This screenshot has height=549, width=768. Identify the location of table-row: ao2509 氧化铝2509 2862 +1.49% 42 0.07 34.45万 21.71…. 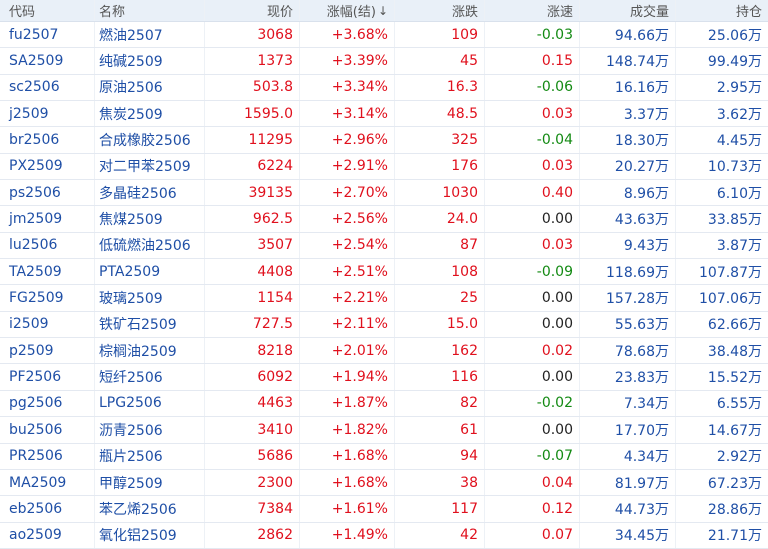
(384, 535).